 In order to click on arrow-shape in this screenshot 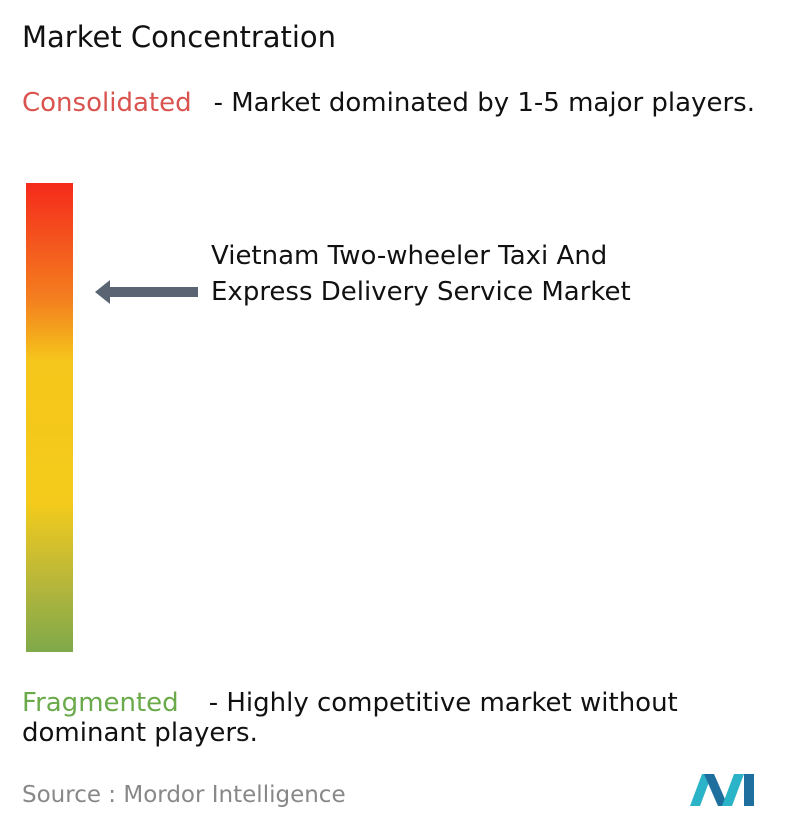, I will do `click(146, 292)`.